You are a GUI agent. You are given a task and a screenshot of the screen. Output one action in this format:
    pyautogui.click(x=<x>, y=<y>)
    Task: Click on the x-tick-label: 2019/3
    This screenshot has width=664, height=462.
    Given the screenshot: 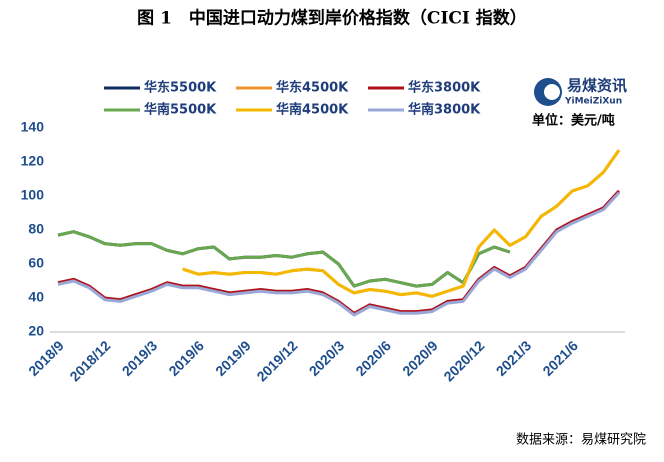 What is the action you would take?
    pyautogui.click(x=140, y=358)
    